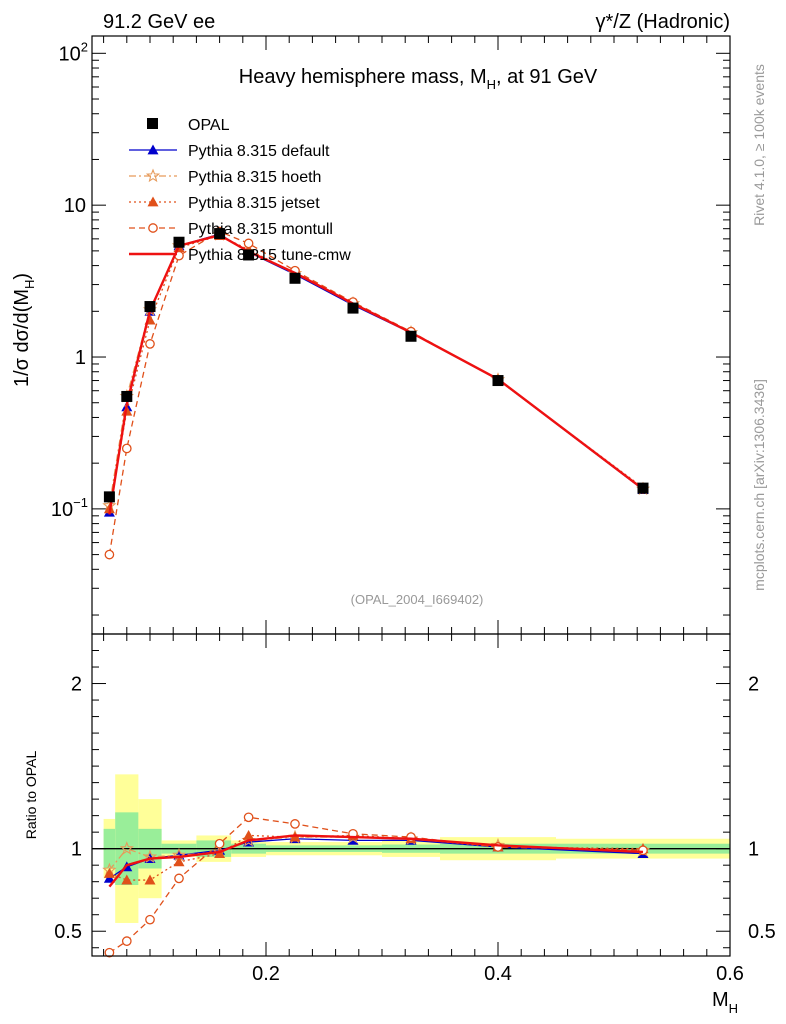  Describe the element at coordinates (254, 177) in the screenshot. I see `legend-label-1: Pythia 8.315 hoeth` at that location.